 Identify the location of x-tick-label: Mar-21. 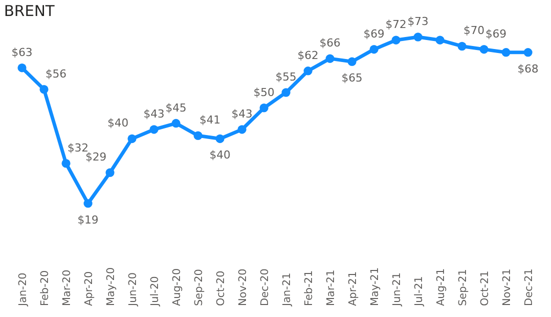
(331, 288).